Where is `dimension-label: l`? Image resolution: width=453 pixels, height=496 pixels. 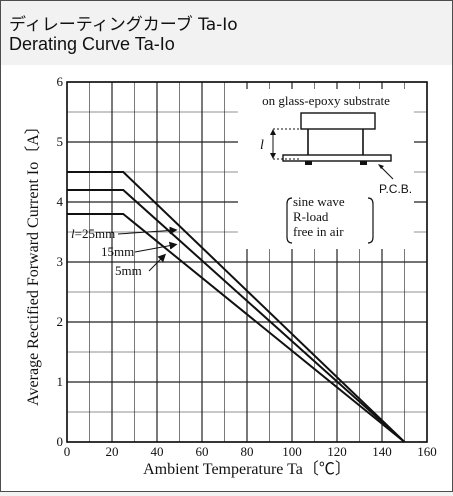 dimension-label: l is located at coordinates (262, 145).